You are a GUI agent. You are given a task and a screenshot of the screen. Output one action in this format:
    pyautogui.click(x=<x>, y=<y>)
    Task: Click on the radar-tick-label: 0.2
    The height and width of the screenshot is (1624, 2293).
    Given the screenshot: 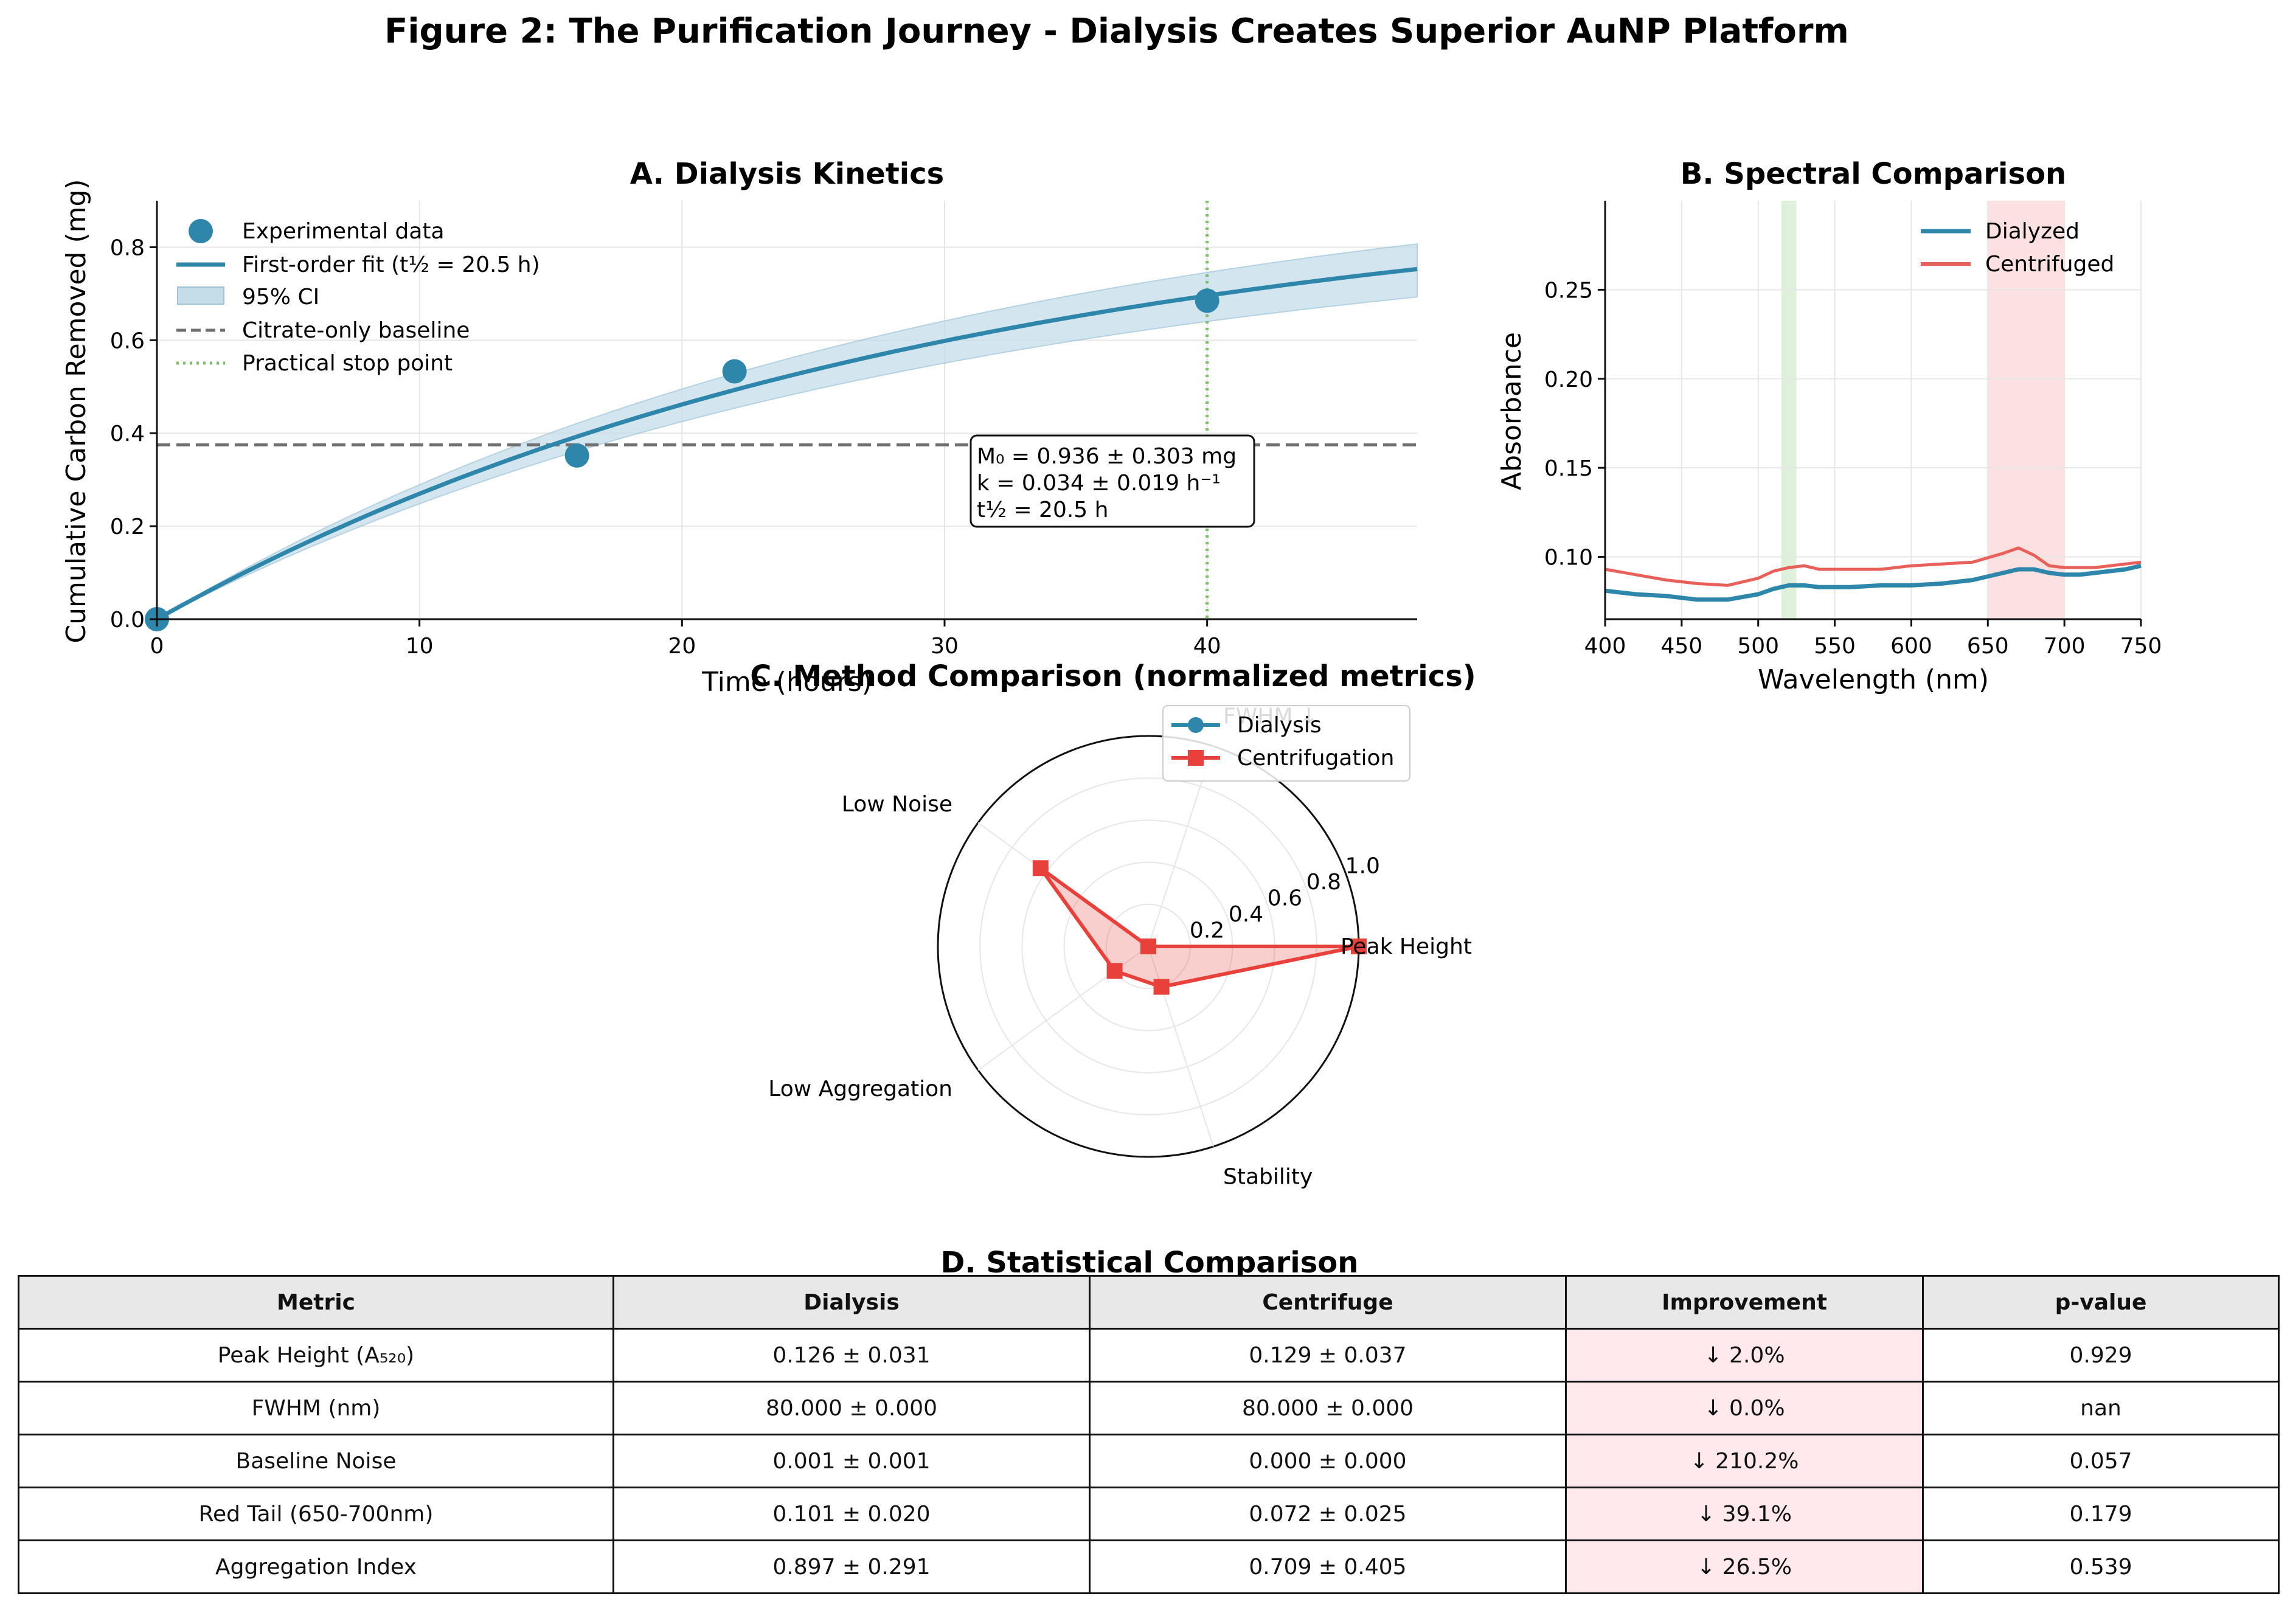 What is the action you would take?
    pyautogui.click(x=1207, y=930)
    